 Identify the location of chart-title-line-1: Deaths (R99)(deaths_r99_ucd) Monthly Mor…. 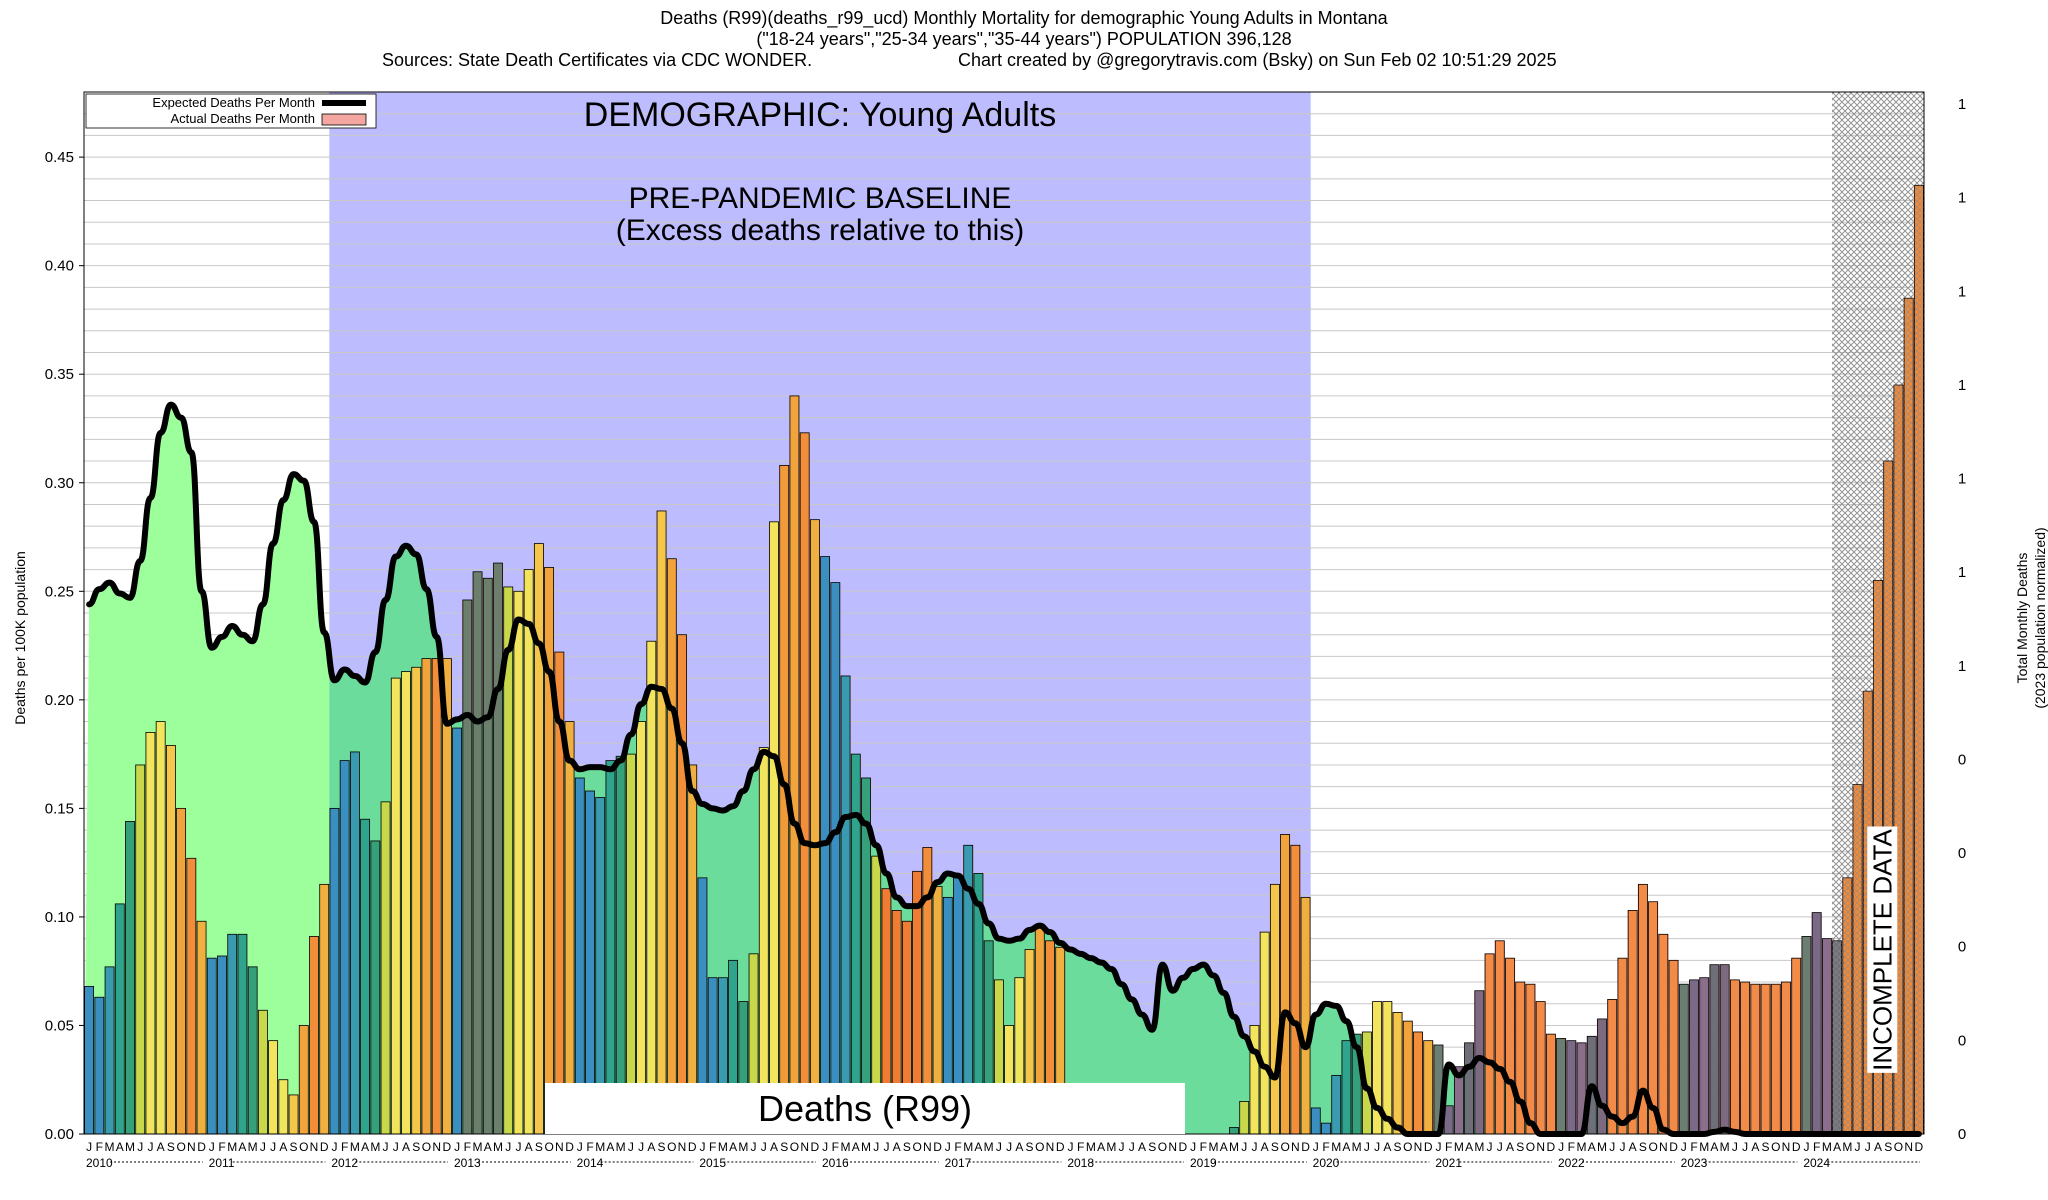
(1024, 18).